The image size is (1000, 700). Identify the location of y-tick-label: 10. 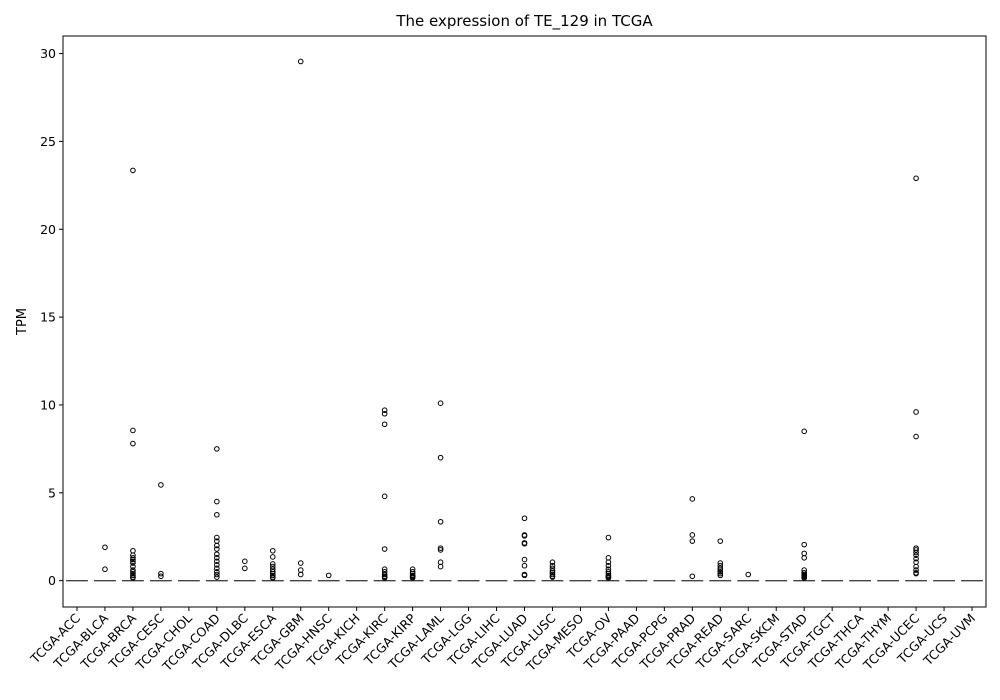
(48, 404).